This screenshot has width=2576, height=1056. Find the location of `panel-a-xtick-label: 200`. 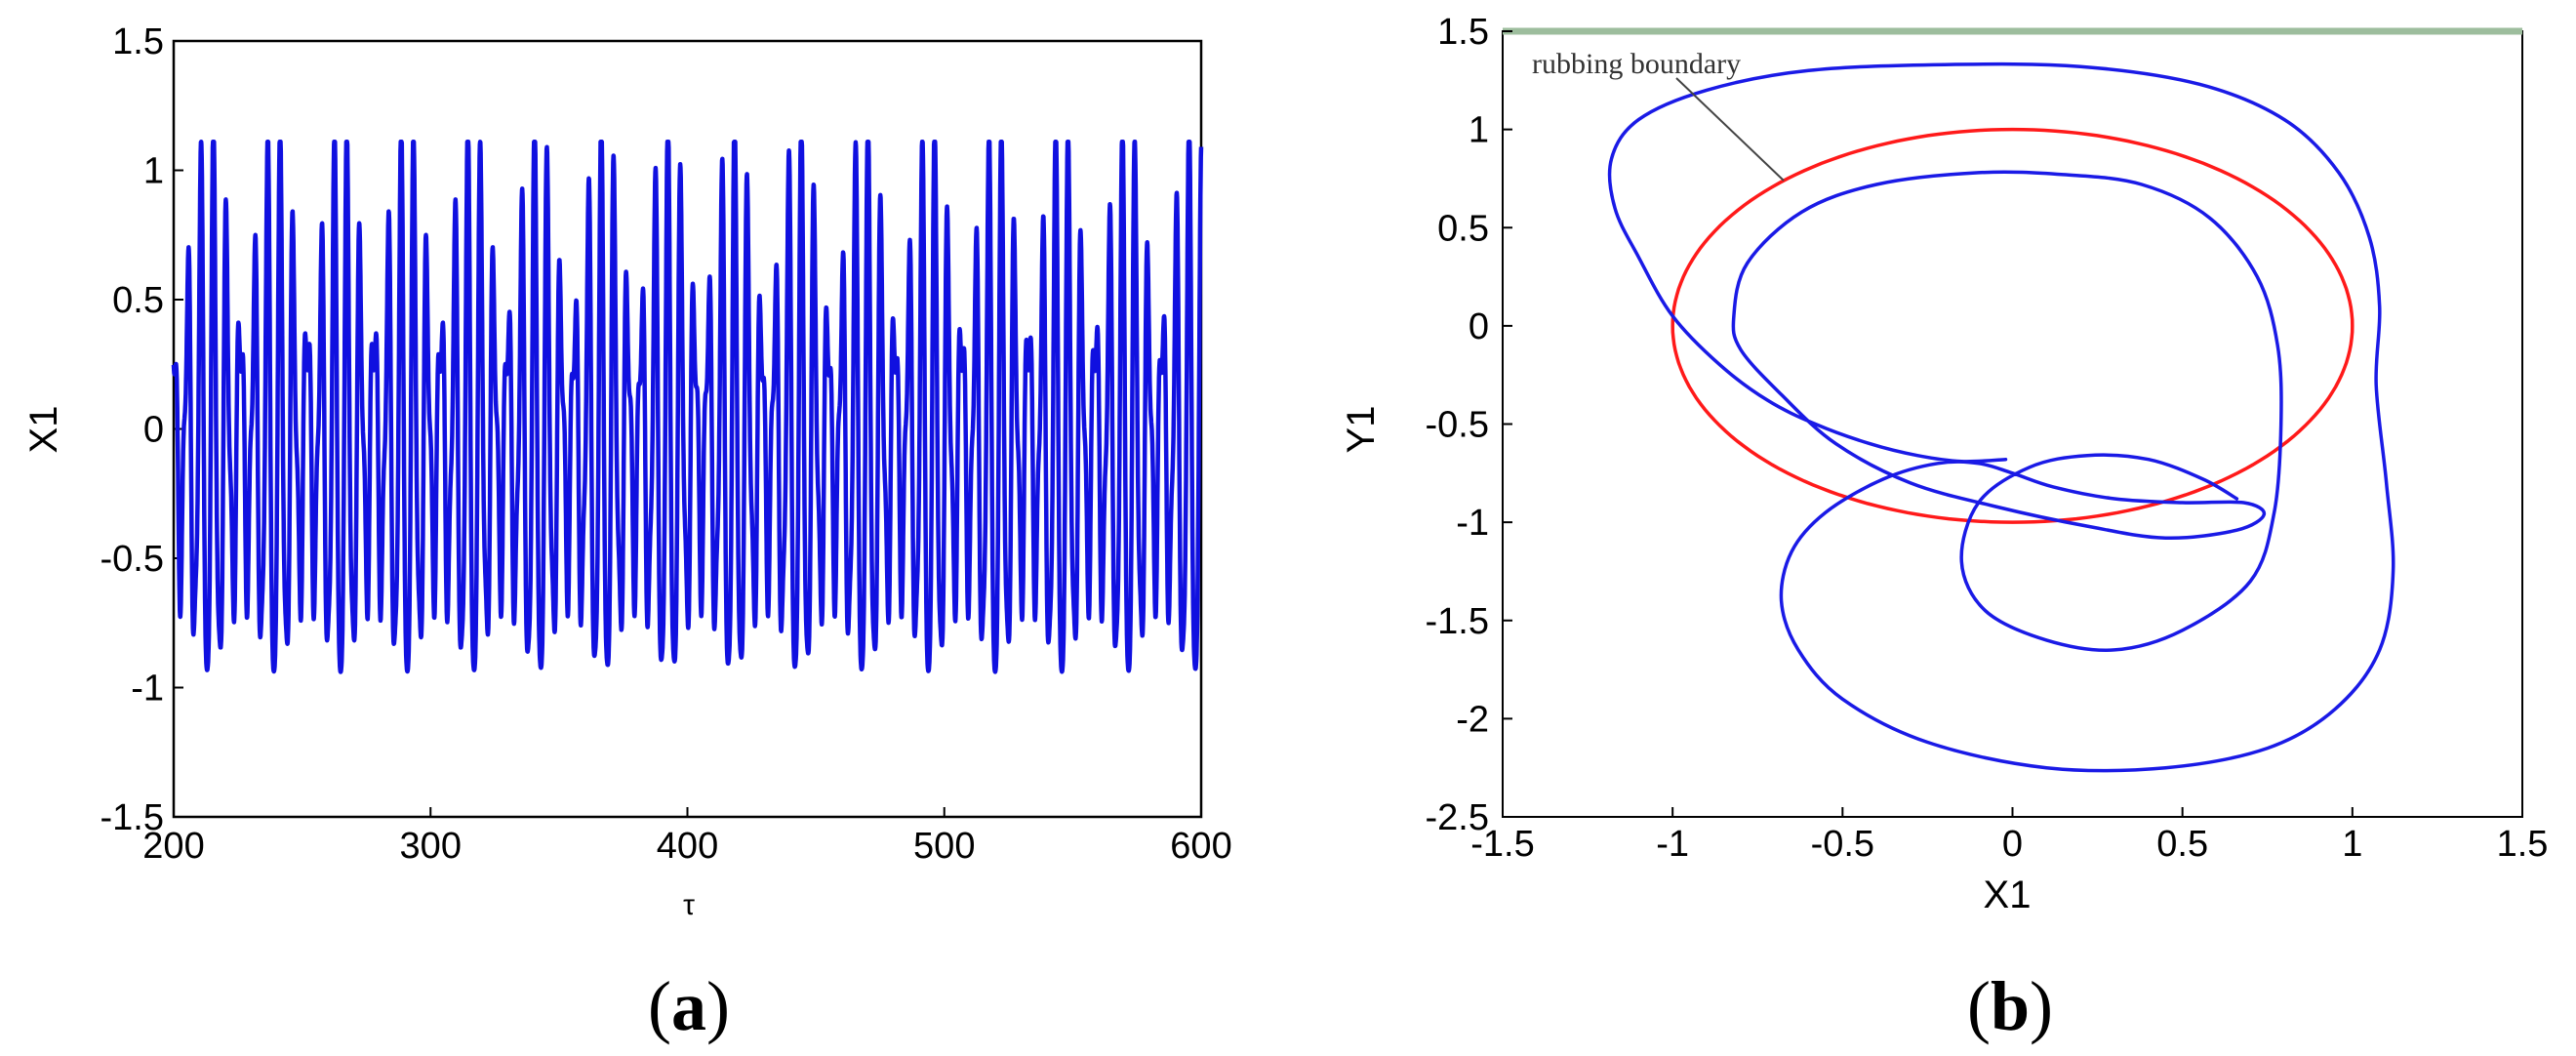

panel-a-xtick-label: 200 is located at coordinates (173, 847).